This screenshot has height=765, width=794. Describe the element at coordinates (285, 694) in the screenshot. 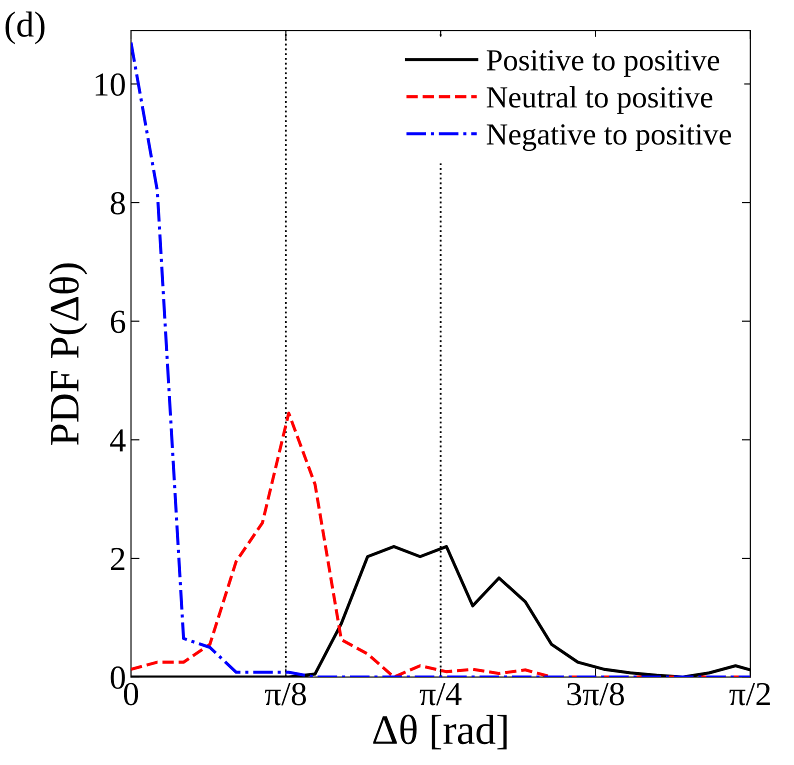

I see `x-tick-label: π/8` at that location.